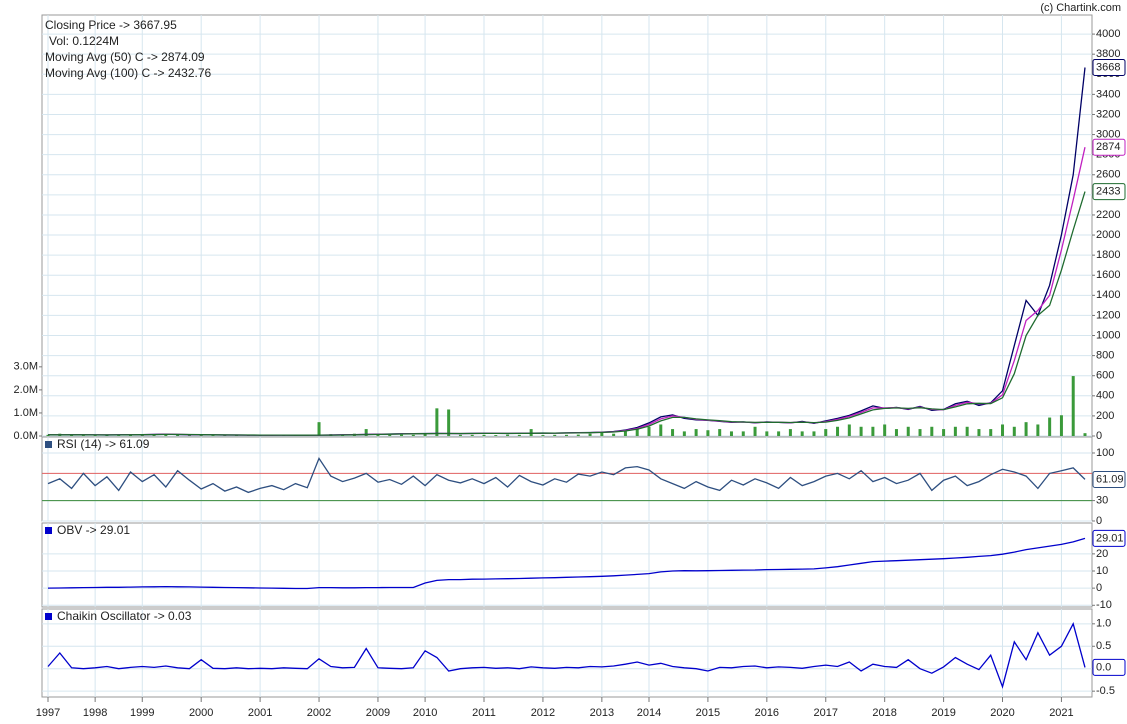 The height and width of the screenshot is (724, 1127). I want to click on y-tick-label: 2200, so click(1108, 215).